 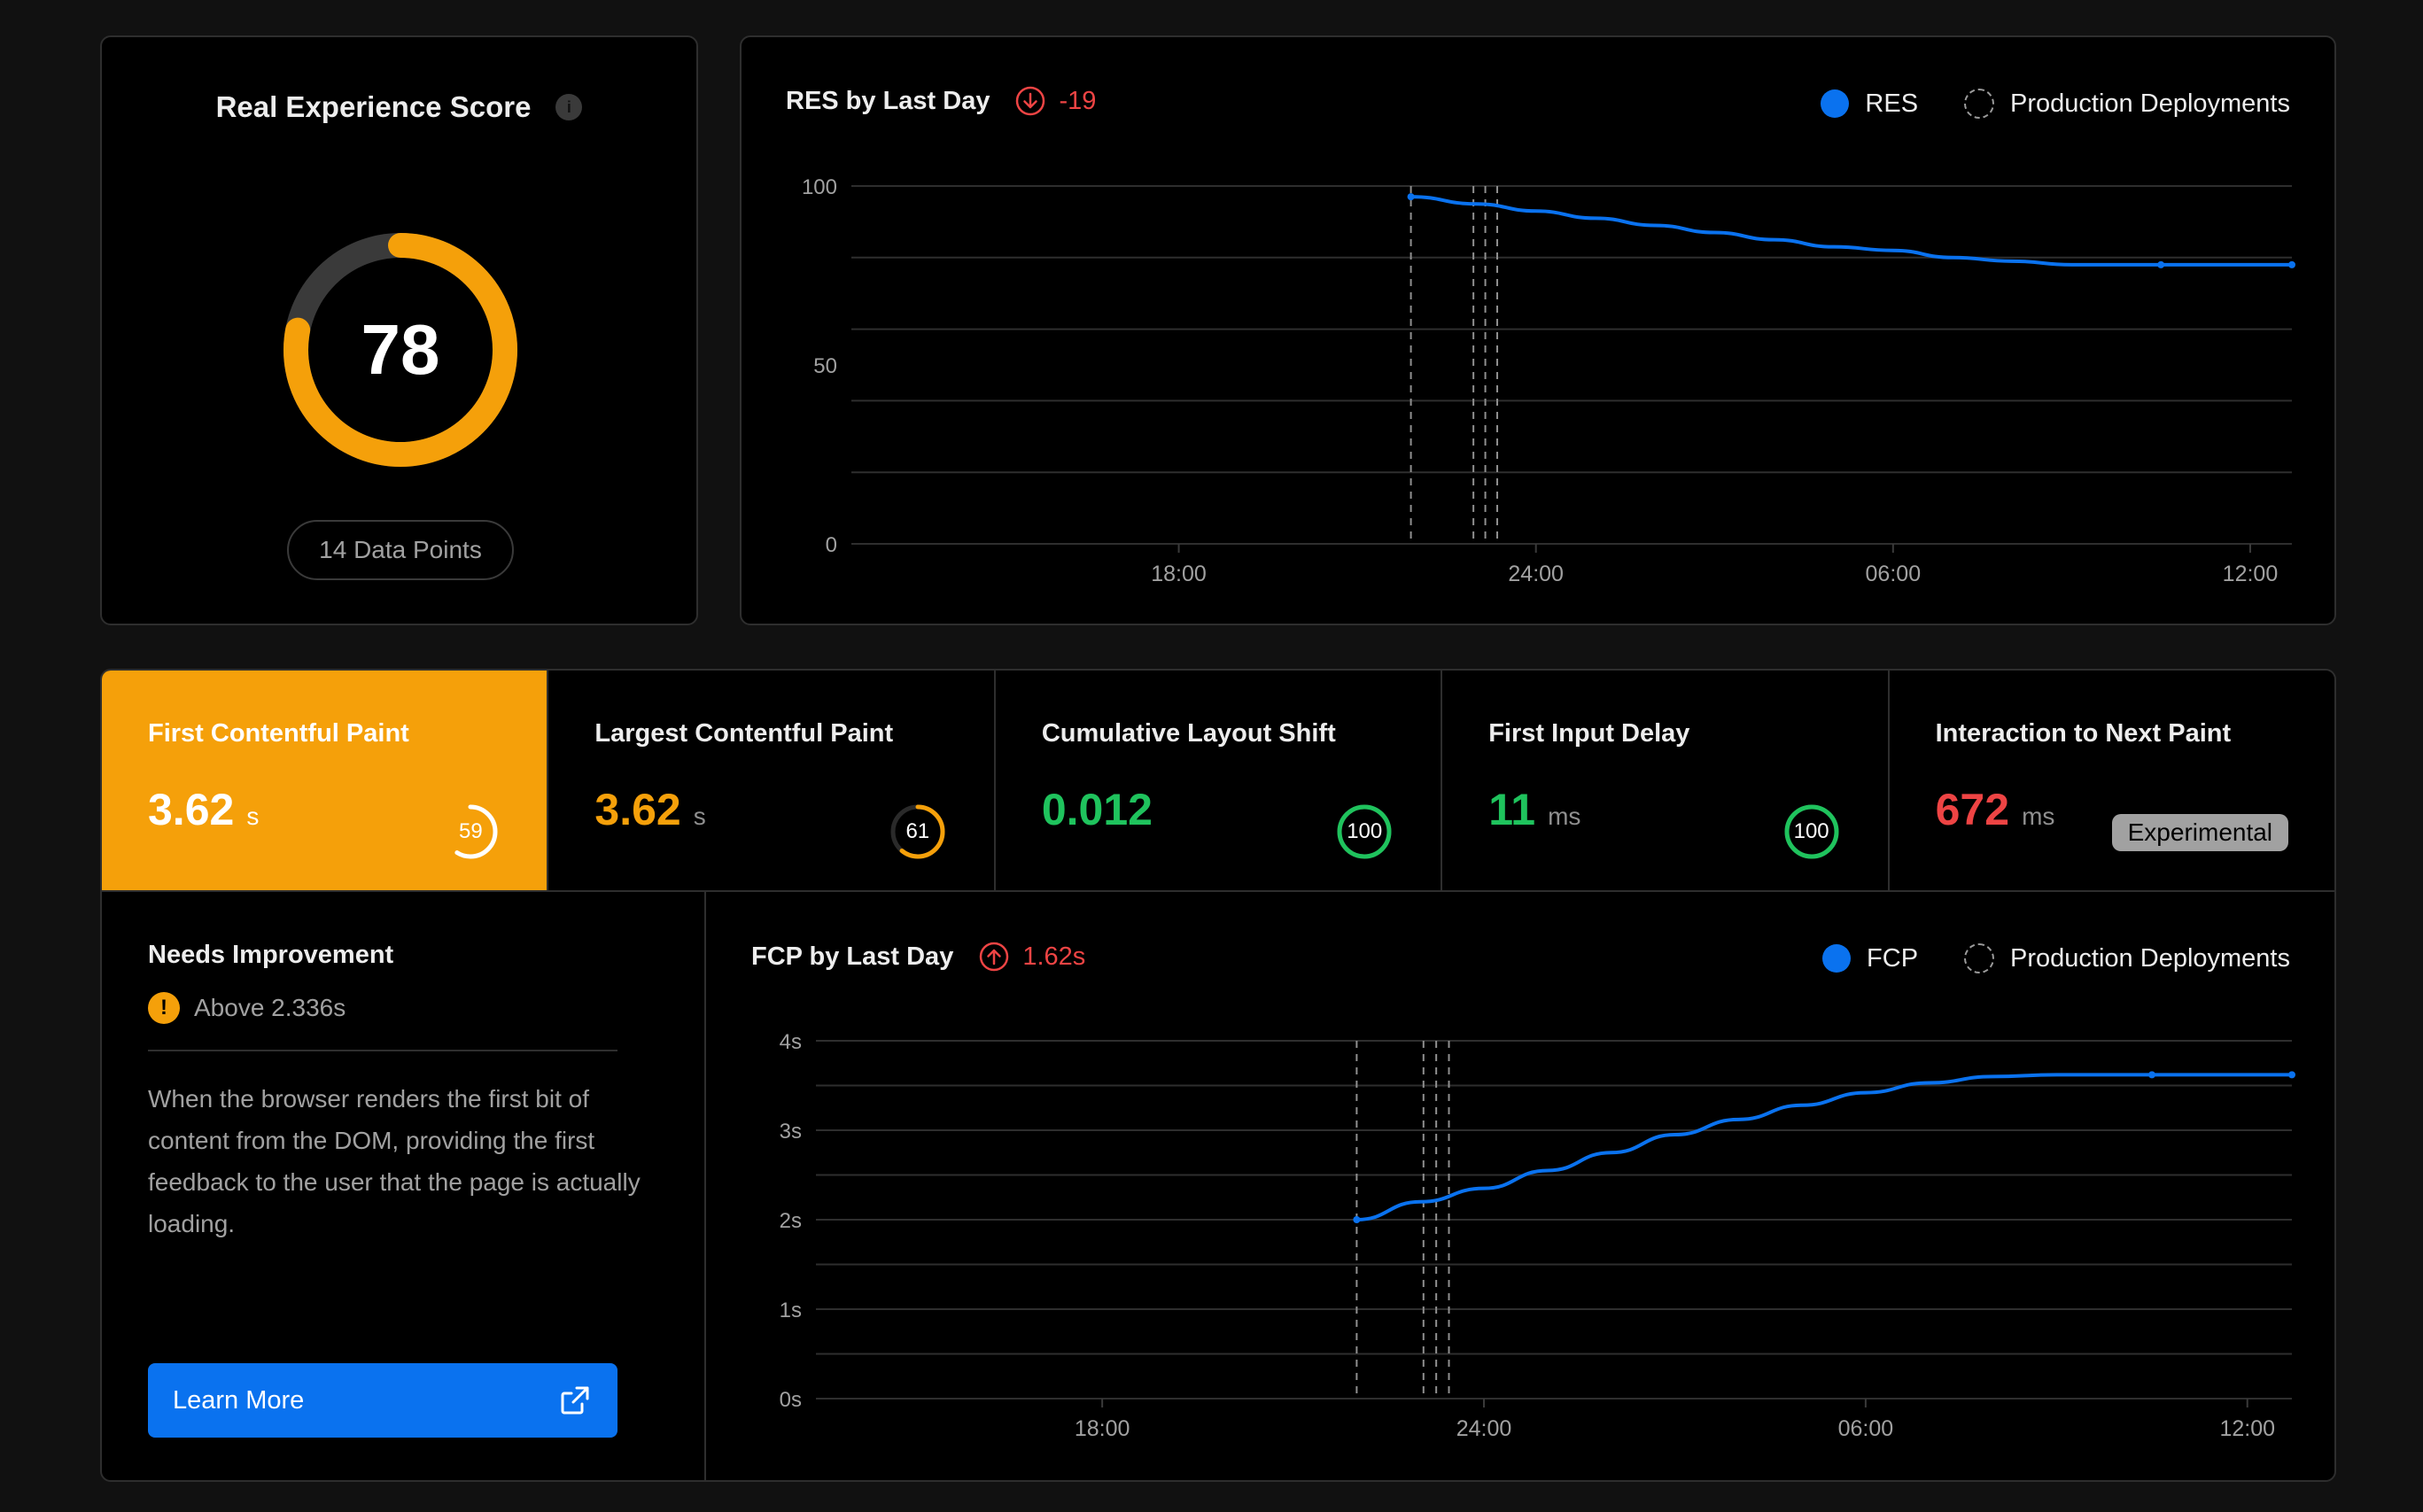 I want to click on fcp-legend-dot-icon, so click(x=1837, y=958).